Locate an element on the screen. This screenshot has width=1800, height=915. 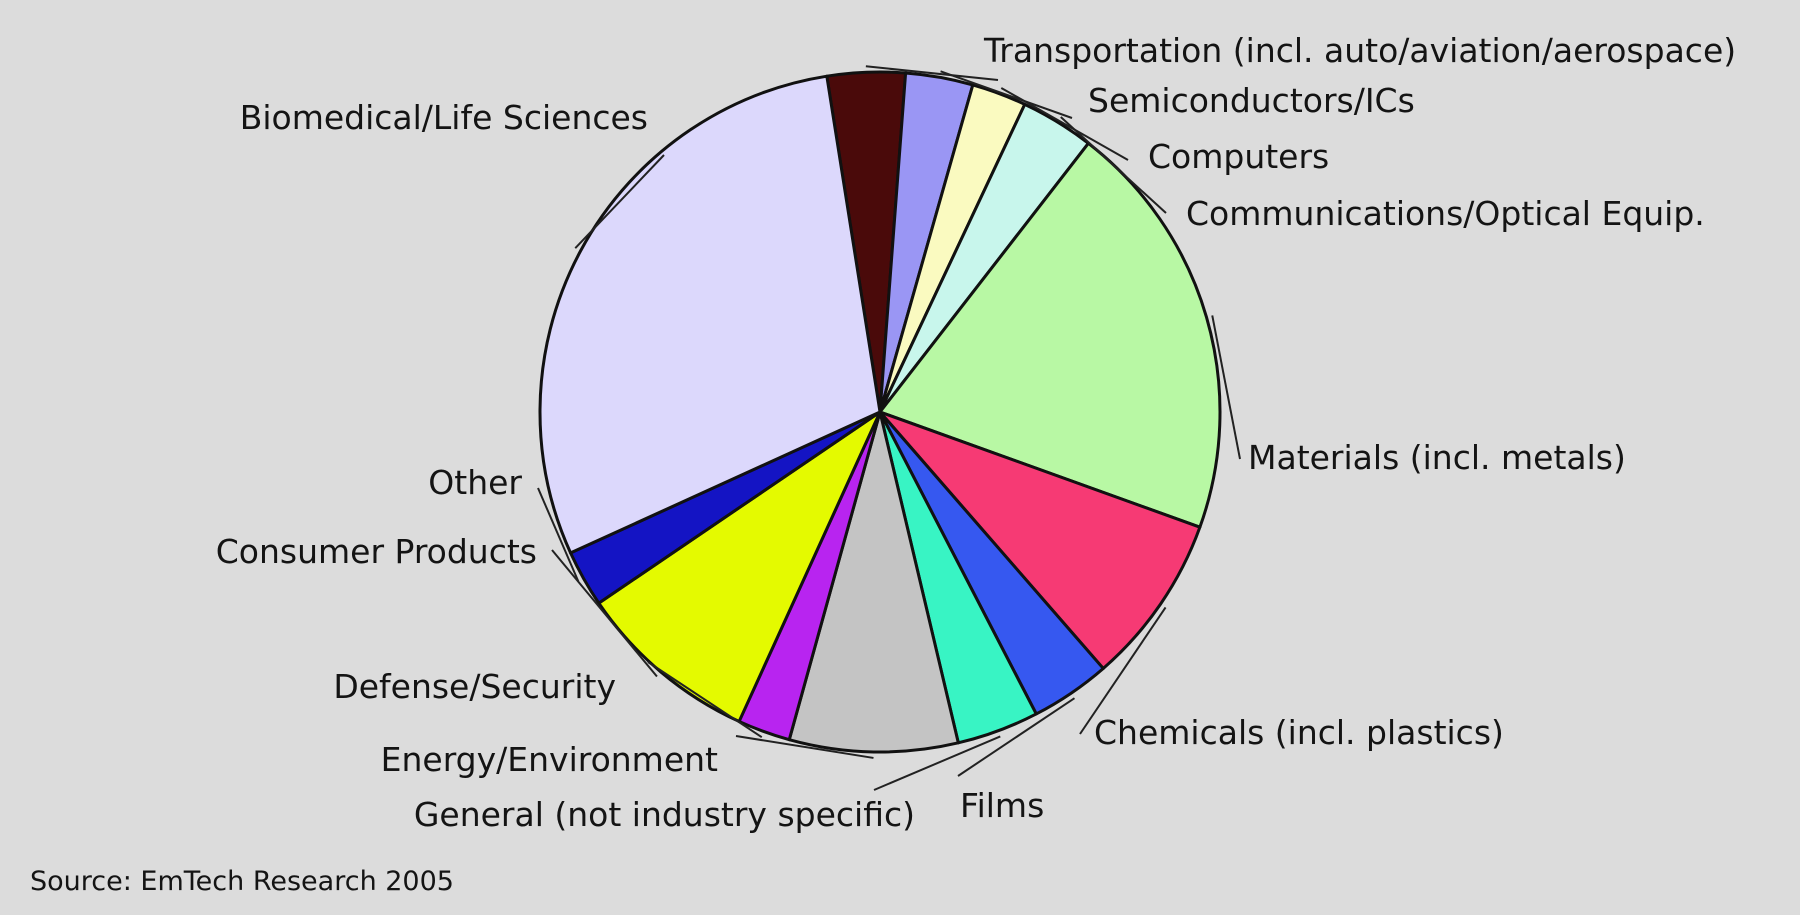
slice-label-biomedical-life-sciences: Biomedical/Life Sciences is located at coordinates (444, 117).